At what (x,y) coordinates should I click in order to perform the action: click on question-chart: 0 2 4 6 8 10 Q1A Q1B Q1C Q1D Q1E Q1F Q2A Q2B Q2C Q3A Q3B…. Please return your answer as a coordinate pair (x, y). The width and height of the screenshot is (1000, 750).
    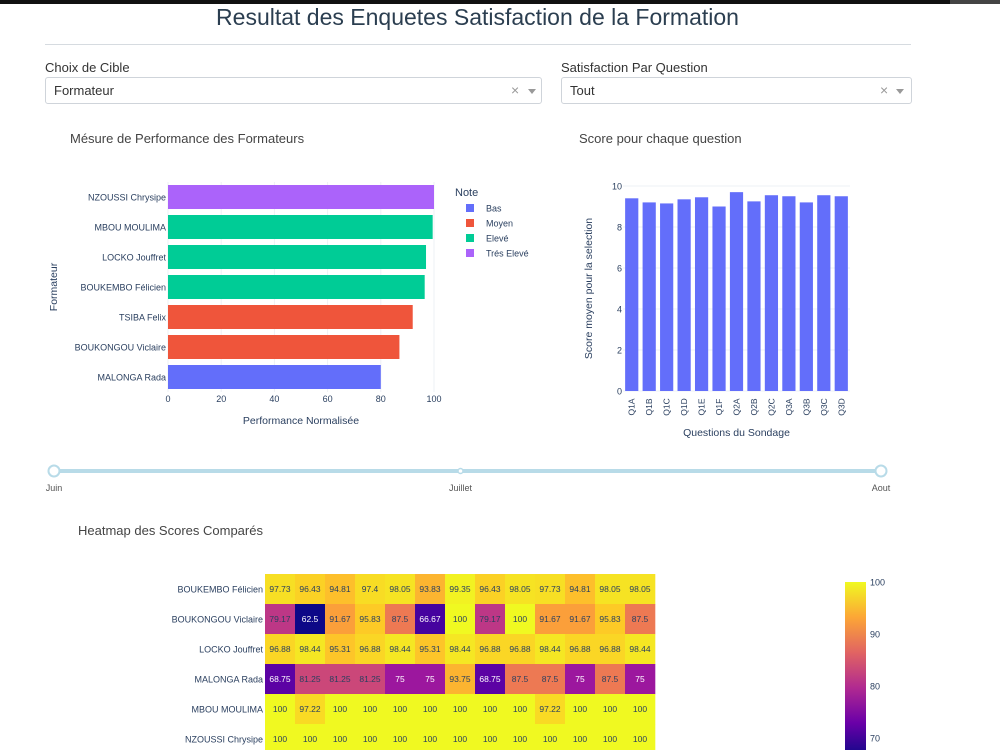
    Looking at the image, I should click on (716, 310).